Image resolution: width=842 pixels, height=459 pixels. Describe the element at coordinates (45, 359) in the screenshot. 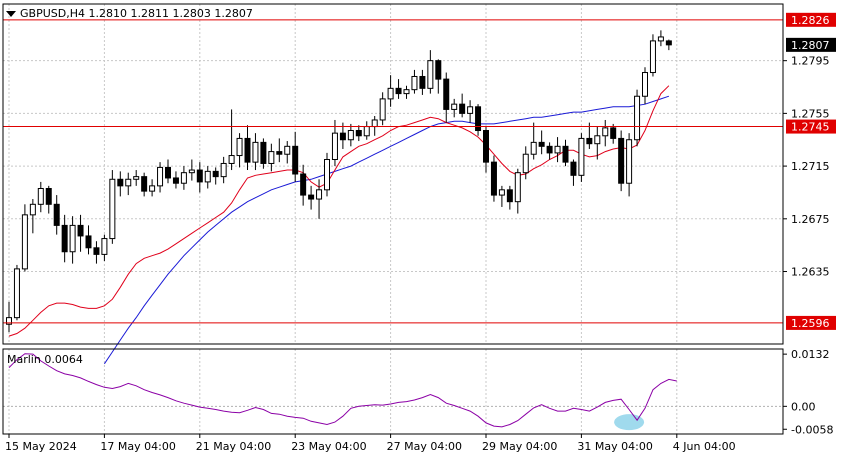

I see `oscillator-label: Marlin 0.0064` at that location.